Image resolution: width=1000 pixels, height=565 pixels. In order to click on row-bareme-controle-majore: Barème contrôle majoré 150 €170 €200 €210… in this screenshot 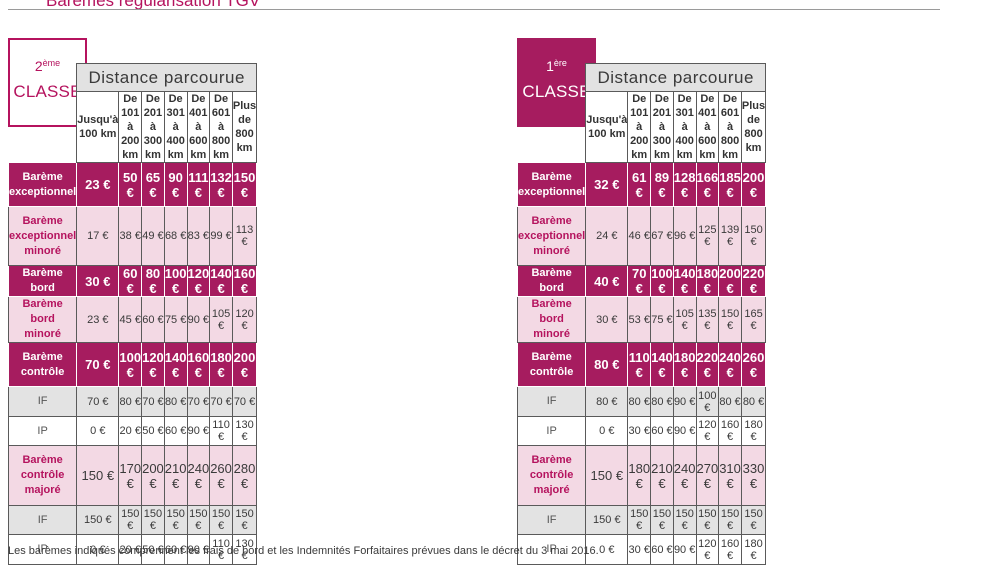, I will do `click(132, 475)`.